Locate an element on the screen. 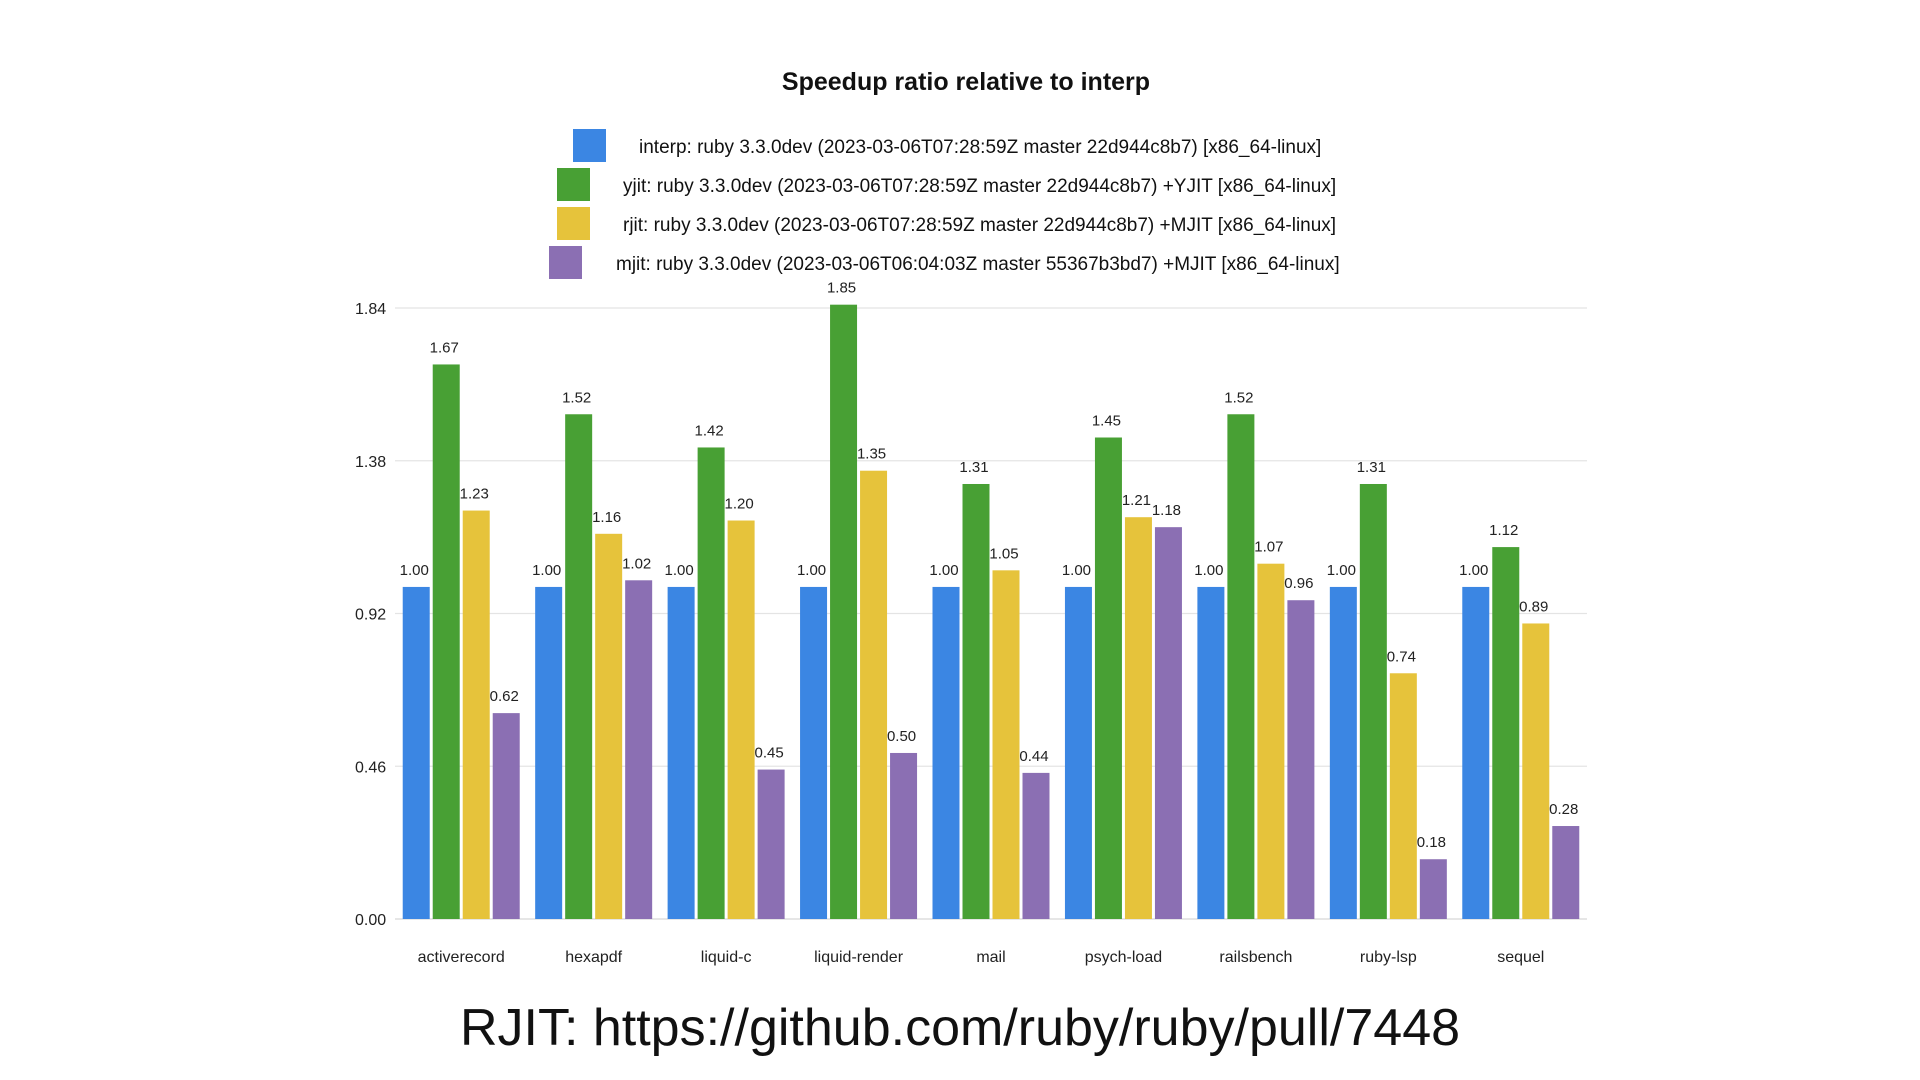 Image resolution: width=1920 pixels, height=1080 pixels. x-category-label: hexapdf is located at coordinates (593, 957).